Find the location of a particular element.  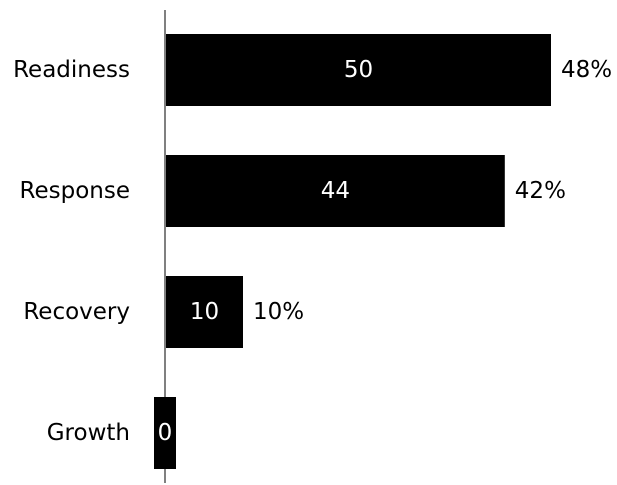

percent-label-readiness: 48% is located at coordinates (586, 70).